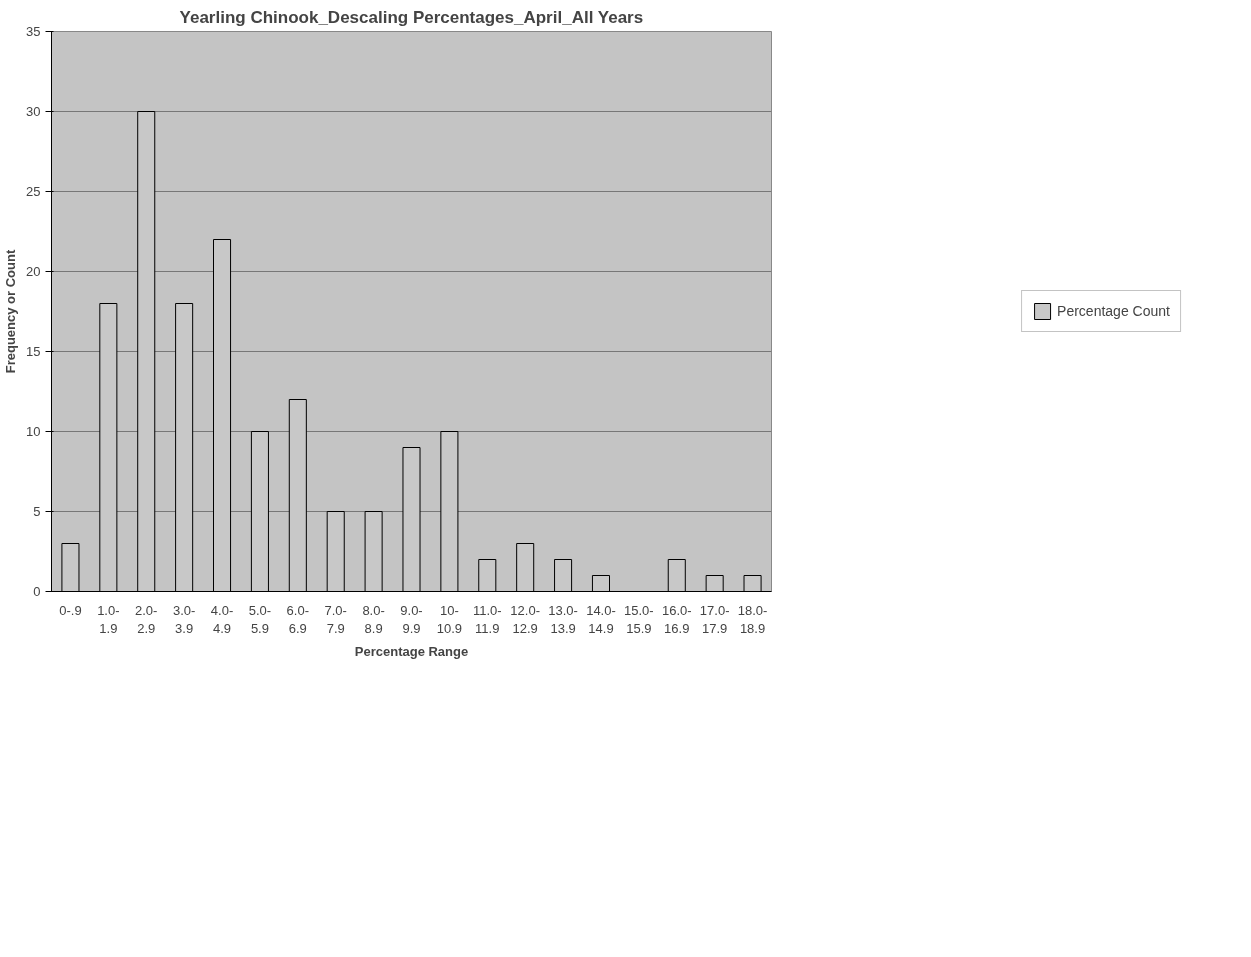 The image size is (1251, 957). Describe the element at coordinates (714, 619) in the screenshot. I see `x-tick-label: 17.0- 17.9` at that location.